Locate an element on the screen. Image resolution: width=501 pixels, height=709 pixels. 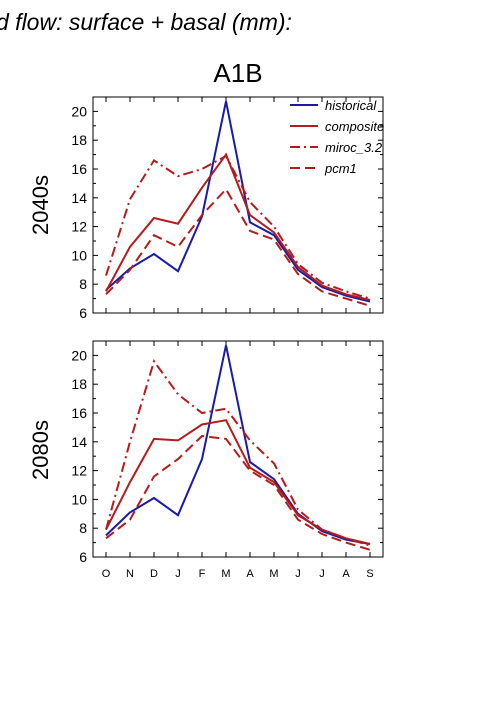
legend-label: pcm1 is located at coordinates (340, 168).